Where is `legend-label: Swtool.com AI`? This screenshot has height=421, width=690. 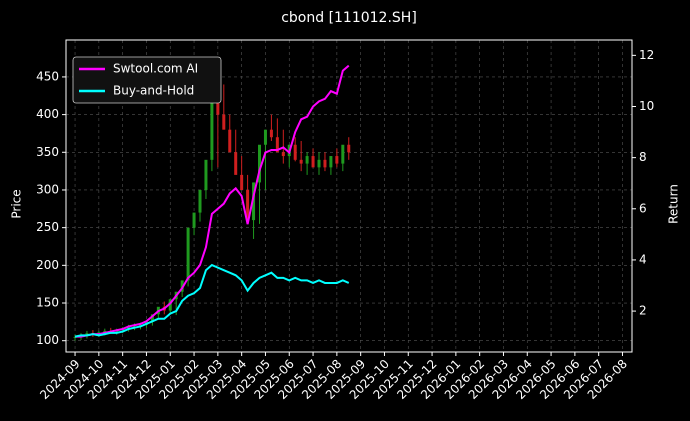 legend-label: Swtool.com AI is located at coordinates (155, 69).